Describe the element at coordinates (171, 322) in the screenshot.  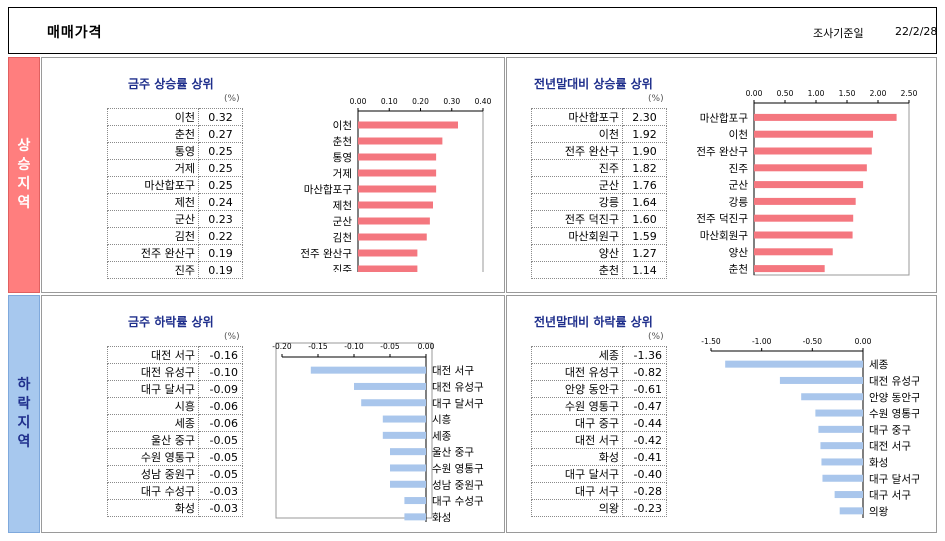
I see `panel-title: 금주 하락률 상위` at that location.